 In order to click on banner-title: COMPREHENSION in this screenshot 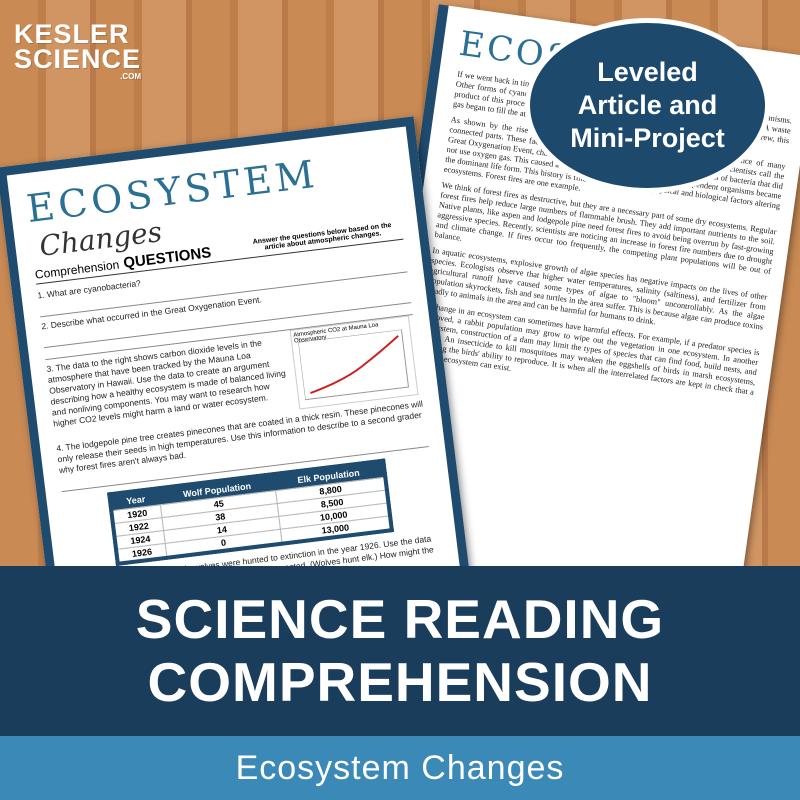, I will do `click(400, 682)`.